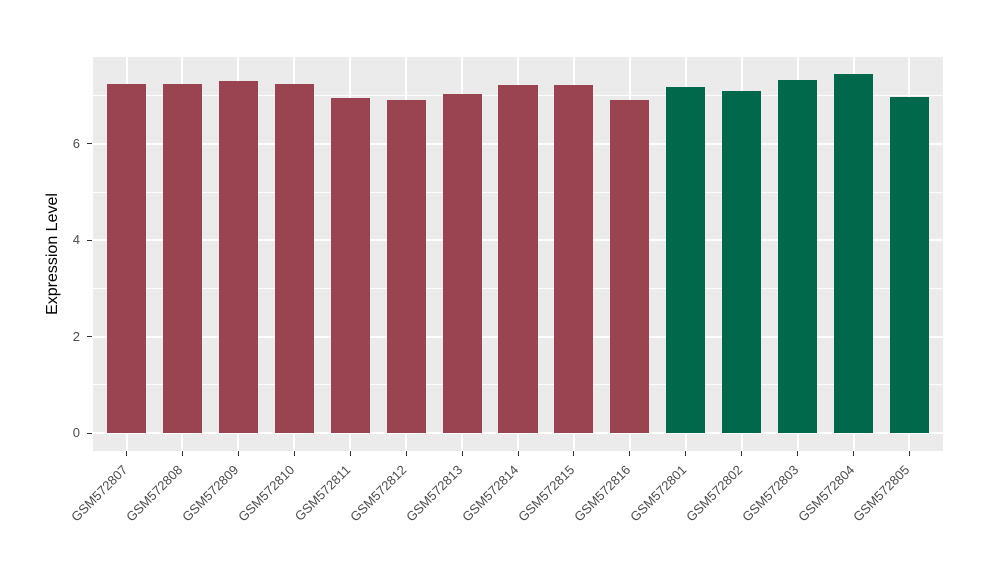 This screenshot has height=580, width=1000. I want to click on y-tick-label: 4, so click(76, 240).